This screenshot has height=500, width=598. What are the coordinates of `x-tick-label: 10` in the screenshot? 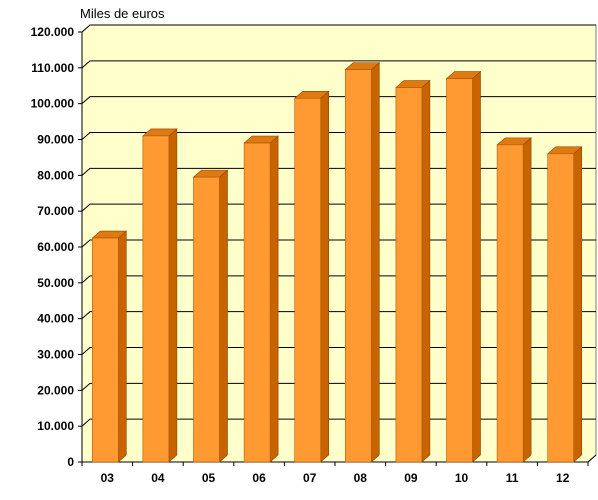 It's located at (462, 478).